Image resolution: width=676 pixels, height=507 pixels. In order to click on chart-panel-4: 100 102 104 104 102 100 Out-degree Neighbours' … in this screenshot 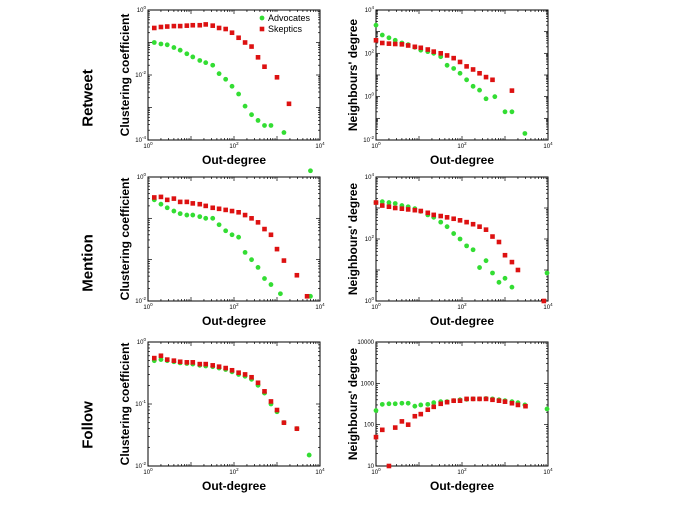, I will do `click(449, 250)`.